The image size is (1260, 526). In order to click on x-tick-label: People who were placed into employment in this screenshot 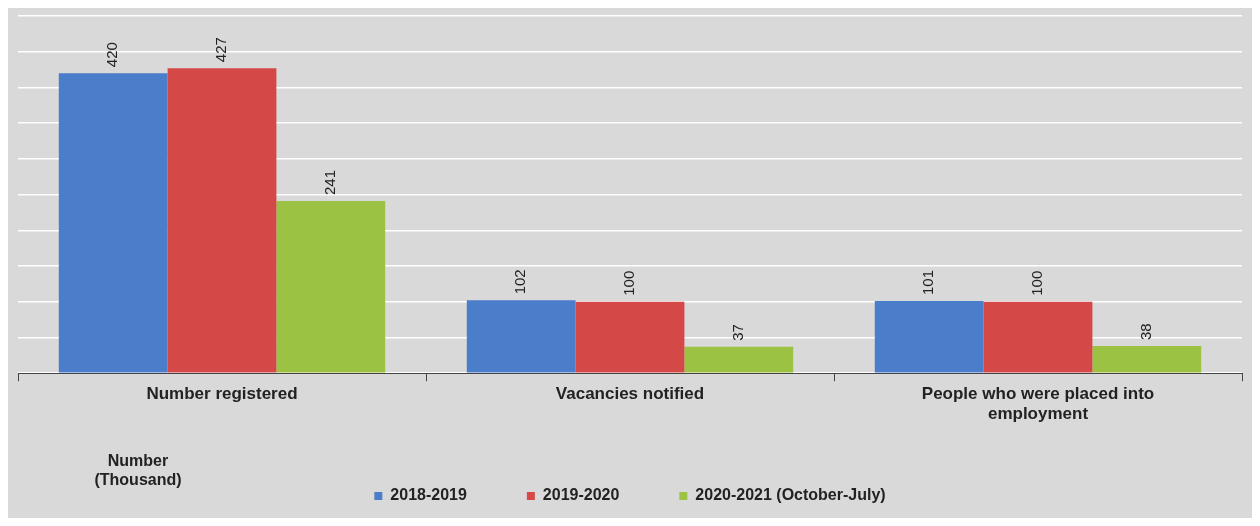, I will do `click(1038, 404)`.